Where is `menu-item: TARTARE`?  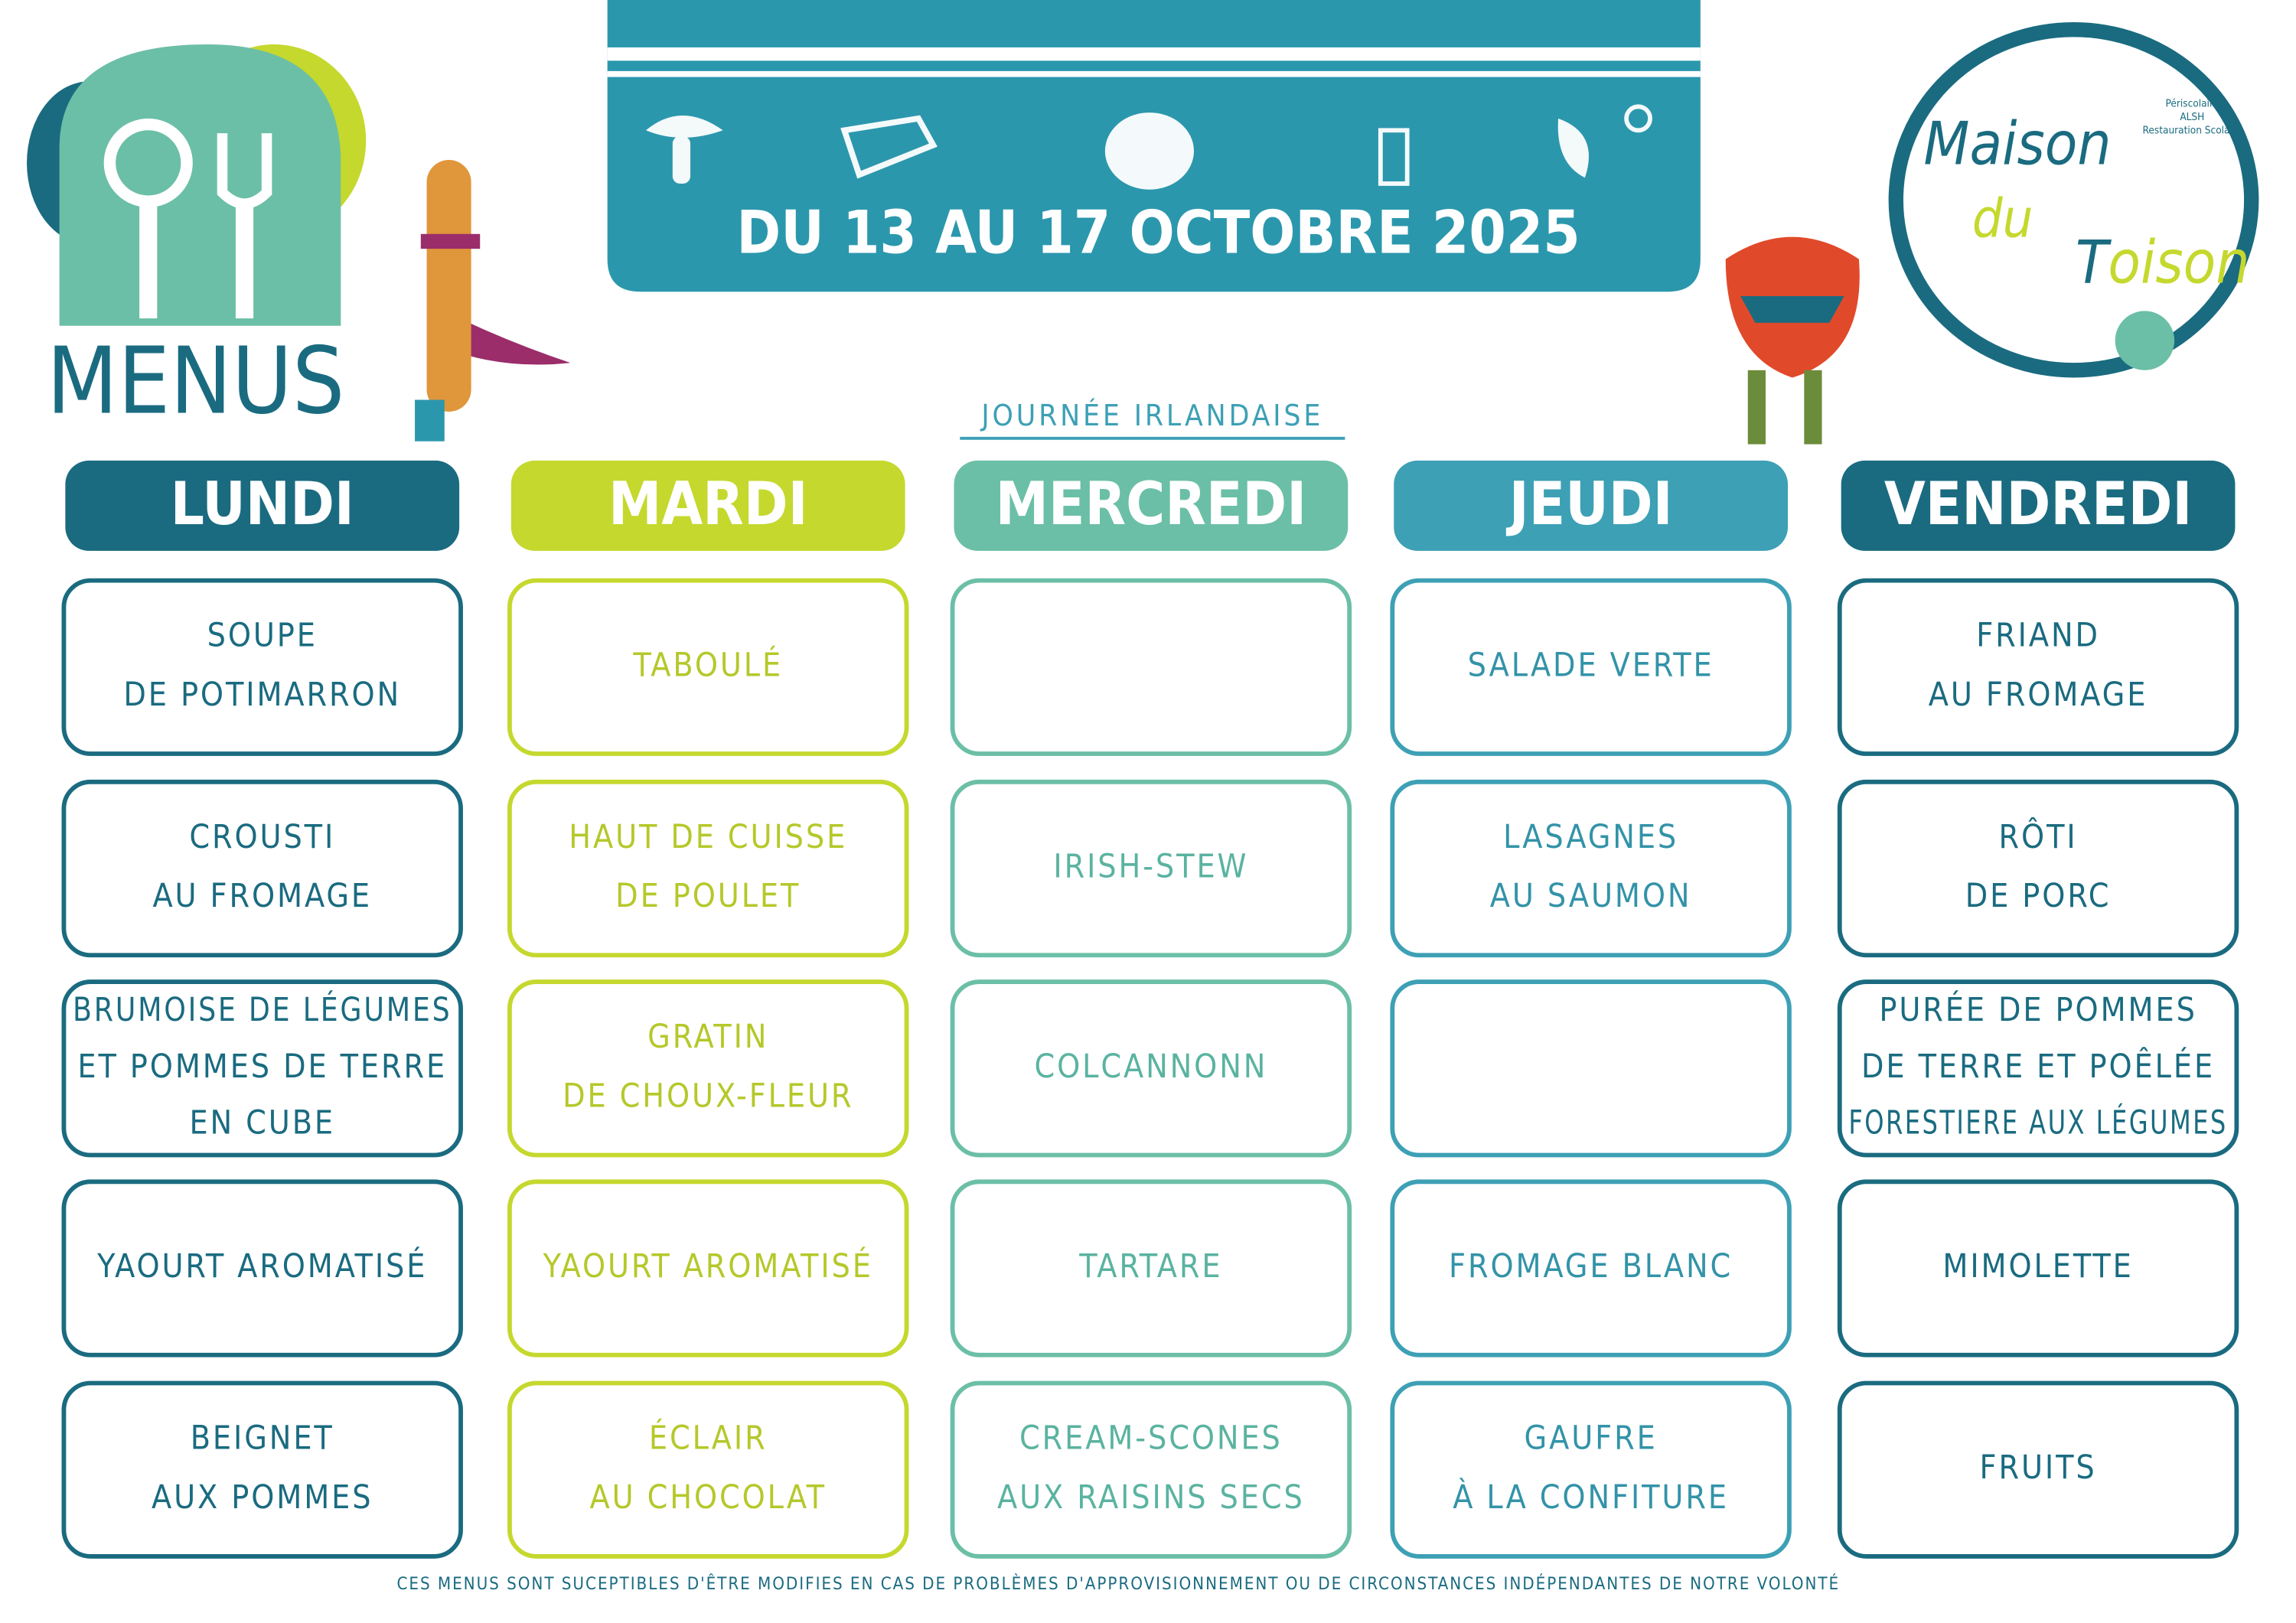 menu-item: TARTARE is located at coordinates (1150, 1266).